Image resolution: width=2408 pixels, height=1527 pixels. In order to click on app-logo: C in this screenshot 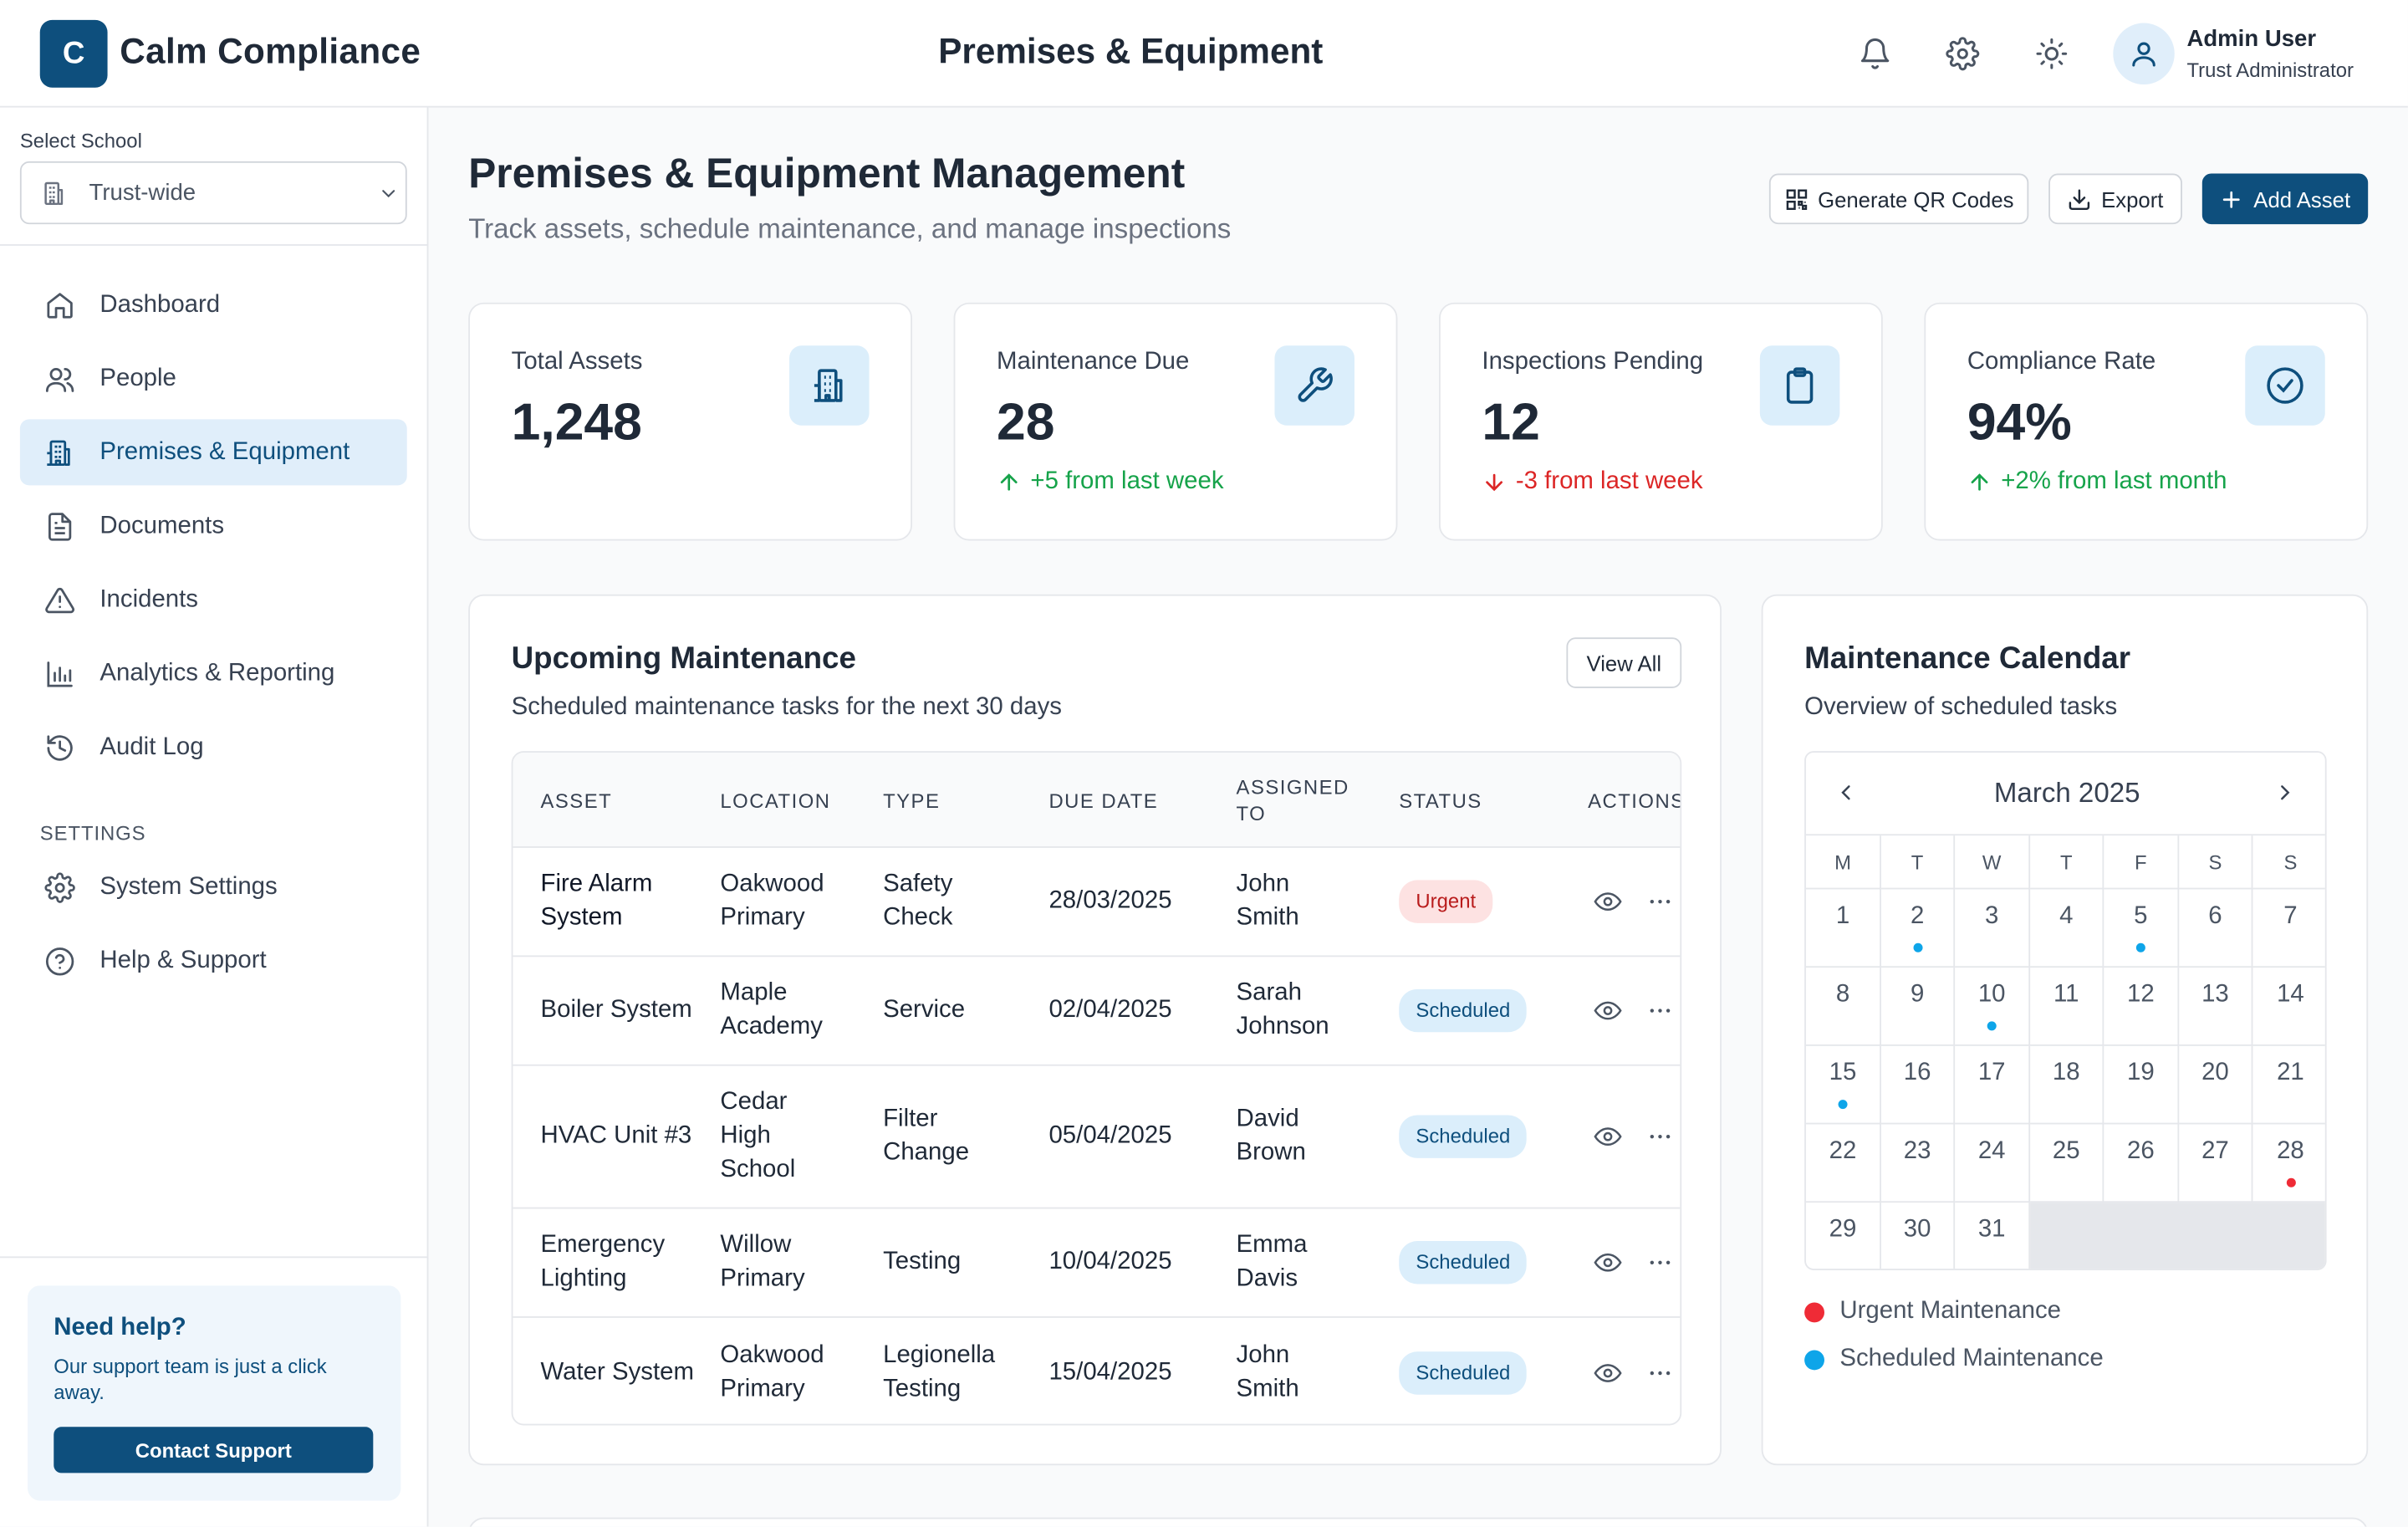, I will do `click(74, 54)`.